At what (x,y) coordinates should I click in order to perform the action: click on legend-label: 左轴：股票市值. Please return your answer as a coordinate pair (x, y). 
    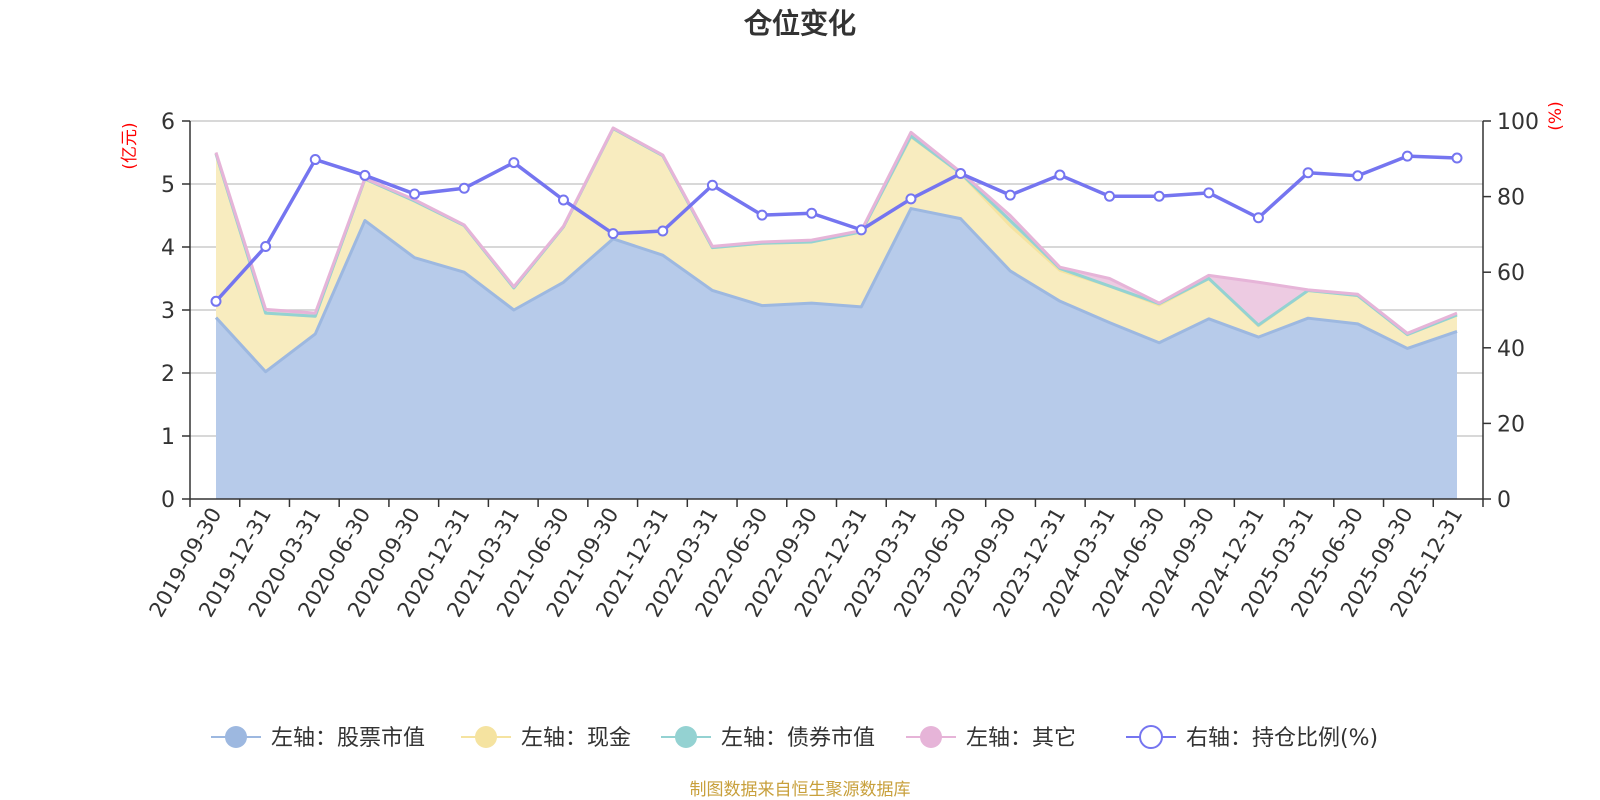
    Looking at the image, I should click on (348, 738).